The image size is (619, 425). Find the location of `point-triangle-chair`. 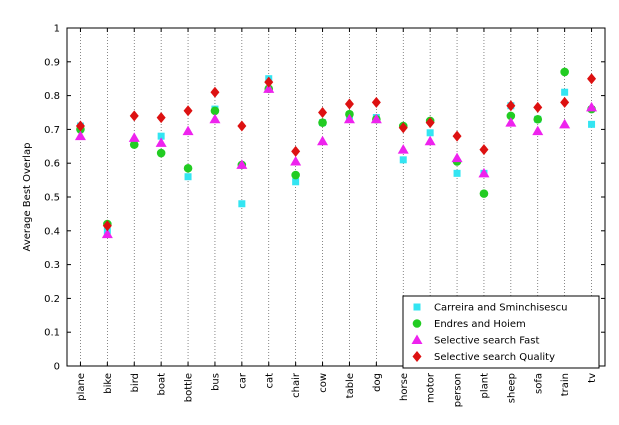

point-triangle-chair is located at coordinates (296, 161).